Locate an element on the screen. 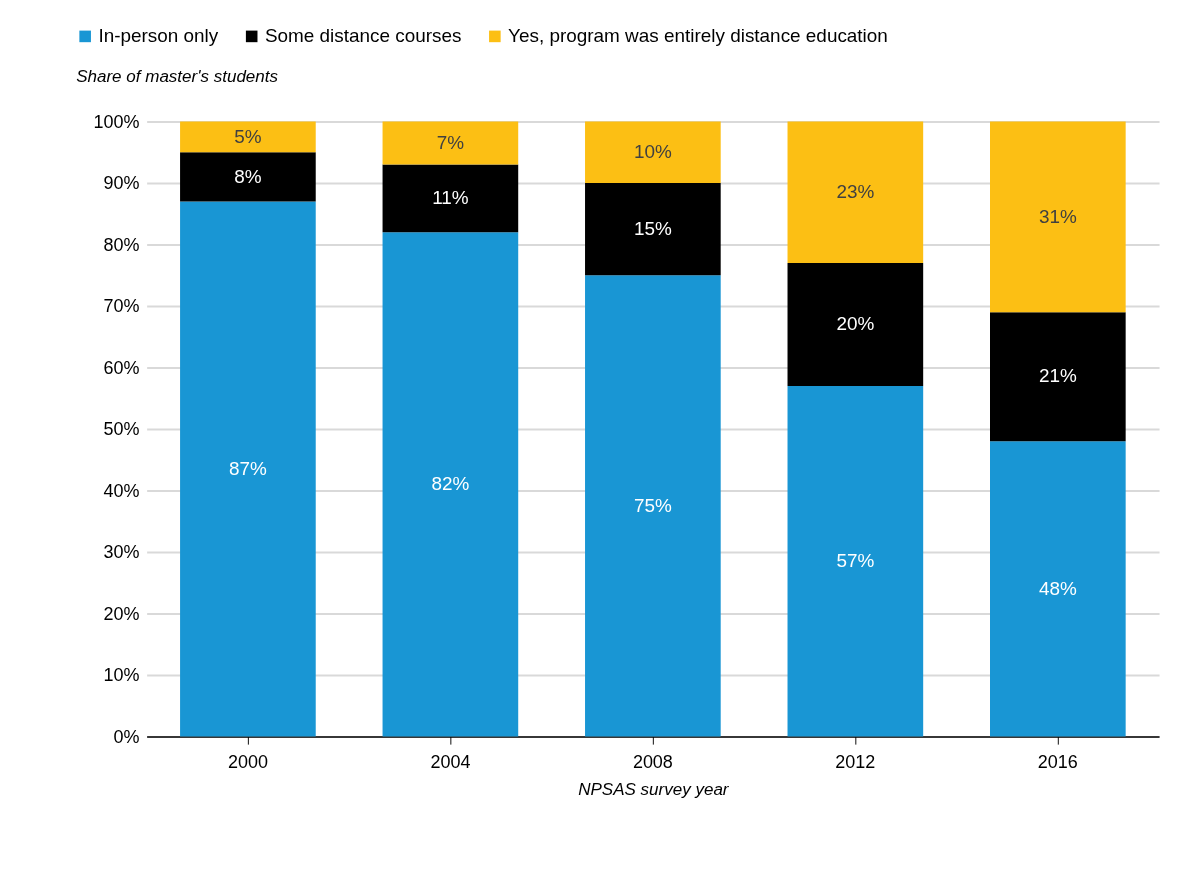 Image resolution: width=1178 pixels, height=869 pixels. data-label: 75% is located at coordinates (652, 505).